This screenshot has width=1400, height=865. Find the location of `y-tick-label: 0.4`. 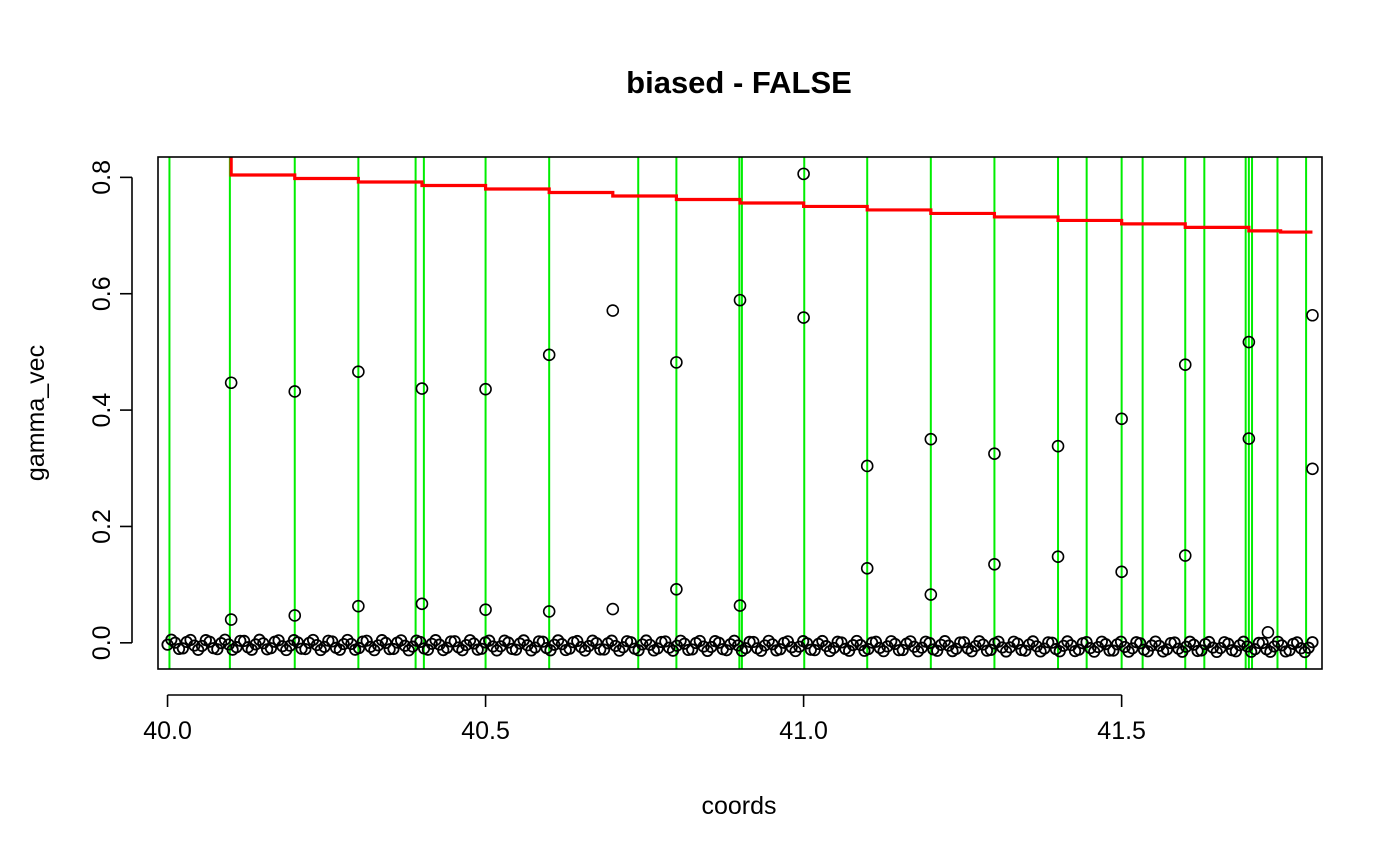

y-tick-label: 0.4 is located at coordinates (102, 410).